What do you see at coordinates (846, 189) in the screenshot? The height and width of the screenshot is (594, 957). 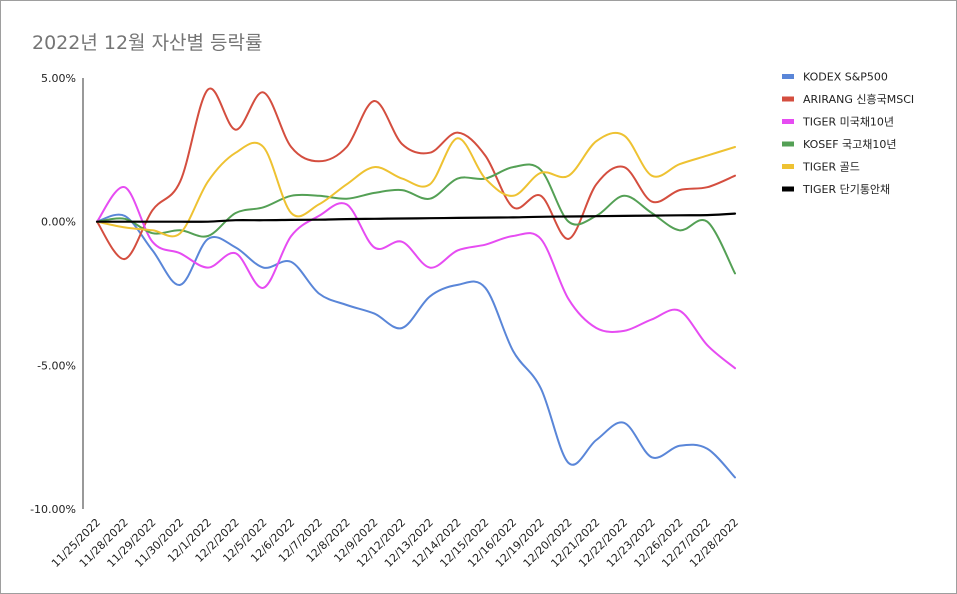 I see `legend-label: TIGER 단기통안채` at bounding box center [846, 189].